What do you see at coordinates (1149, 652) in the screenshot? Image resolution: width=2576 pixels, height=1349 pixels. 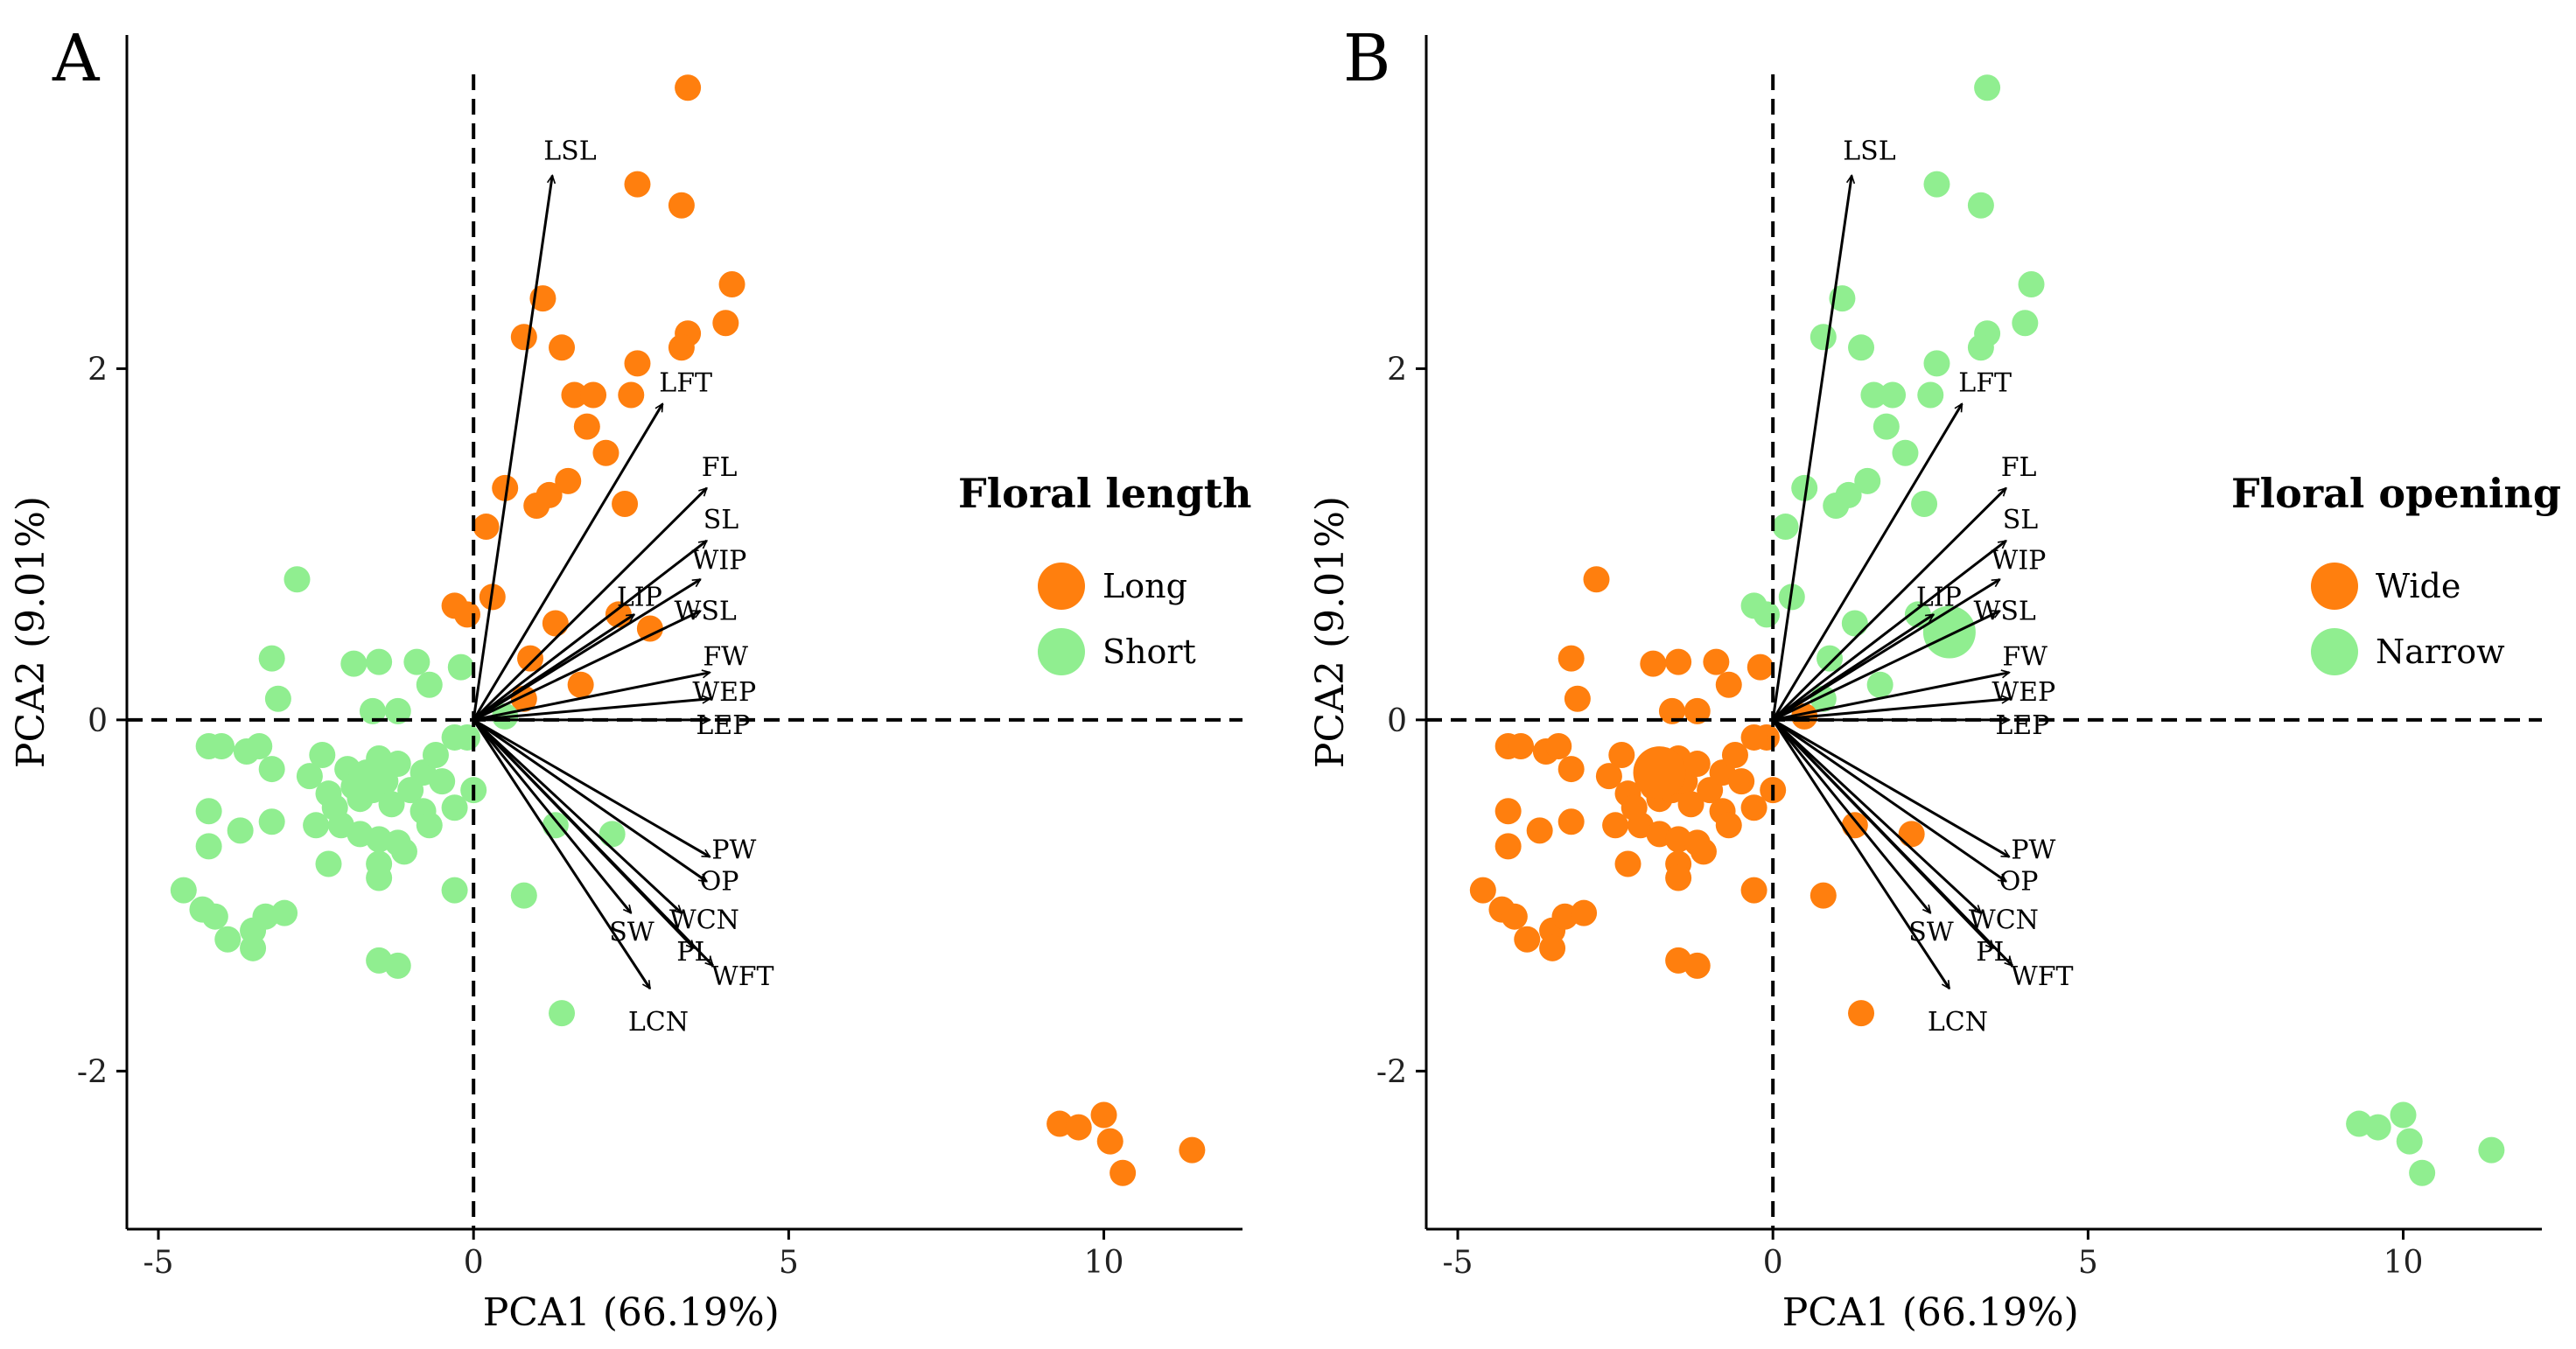 I see `legend-label-short: Short` at bounding box center [1149, 652].